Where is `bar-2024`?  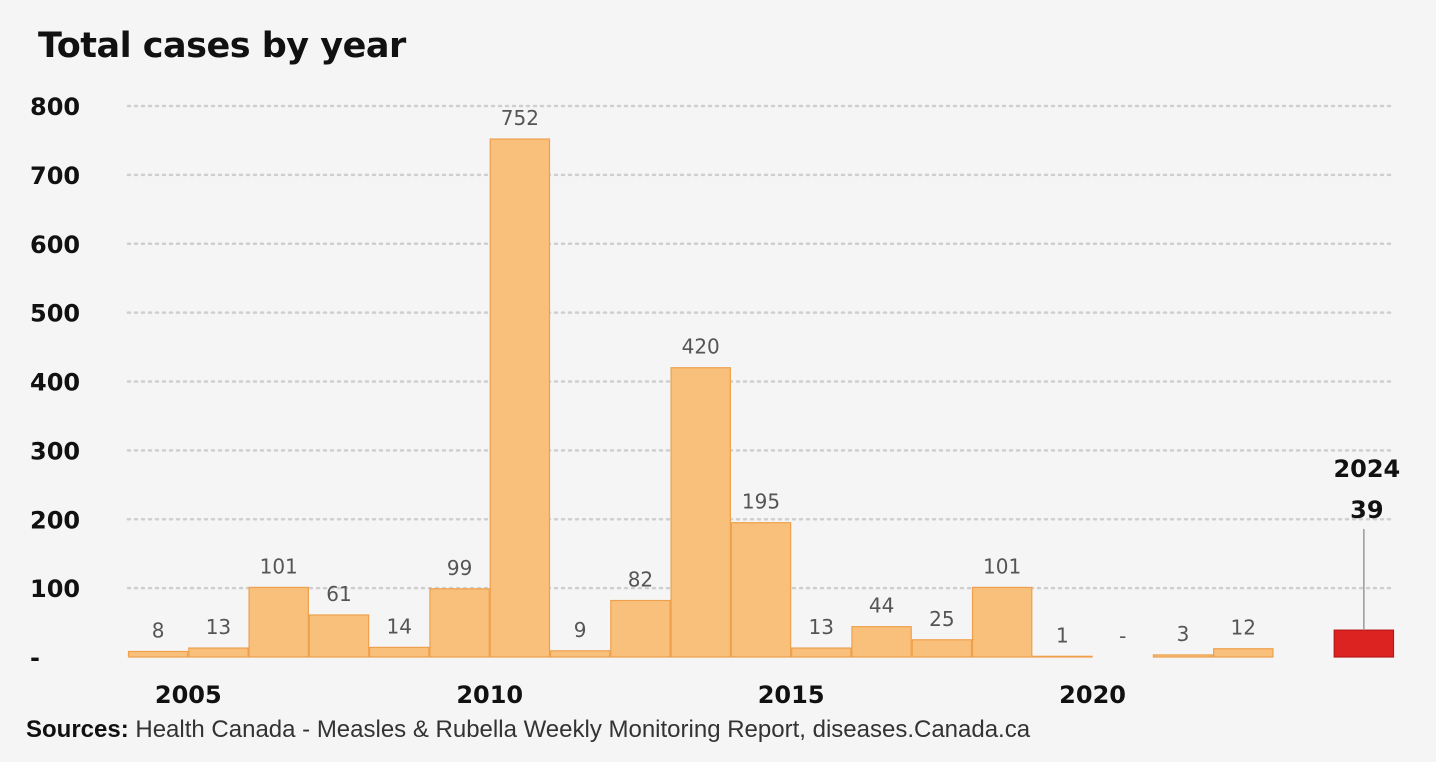
bar-2024 is located at coordinates (1364, 643).